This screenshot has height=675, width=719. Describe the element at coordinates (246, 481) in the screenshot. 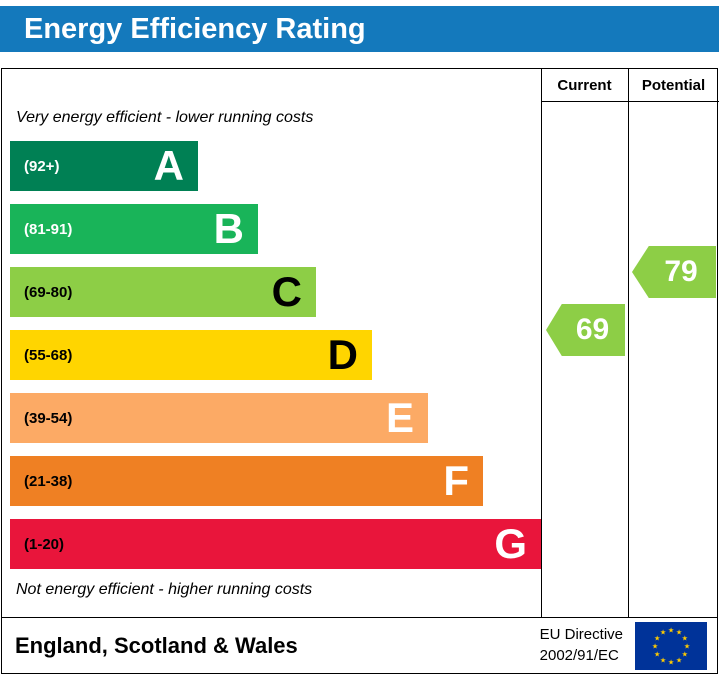

I see `band-bar-f: (21-38) F` at that location.